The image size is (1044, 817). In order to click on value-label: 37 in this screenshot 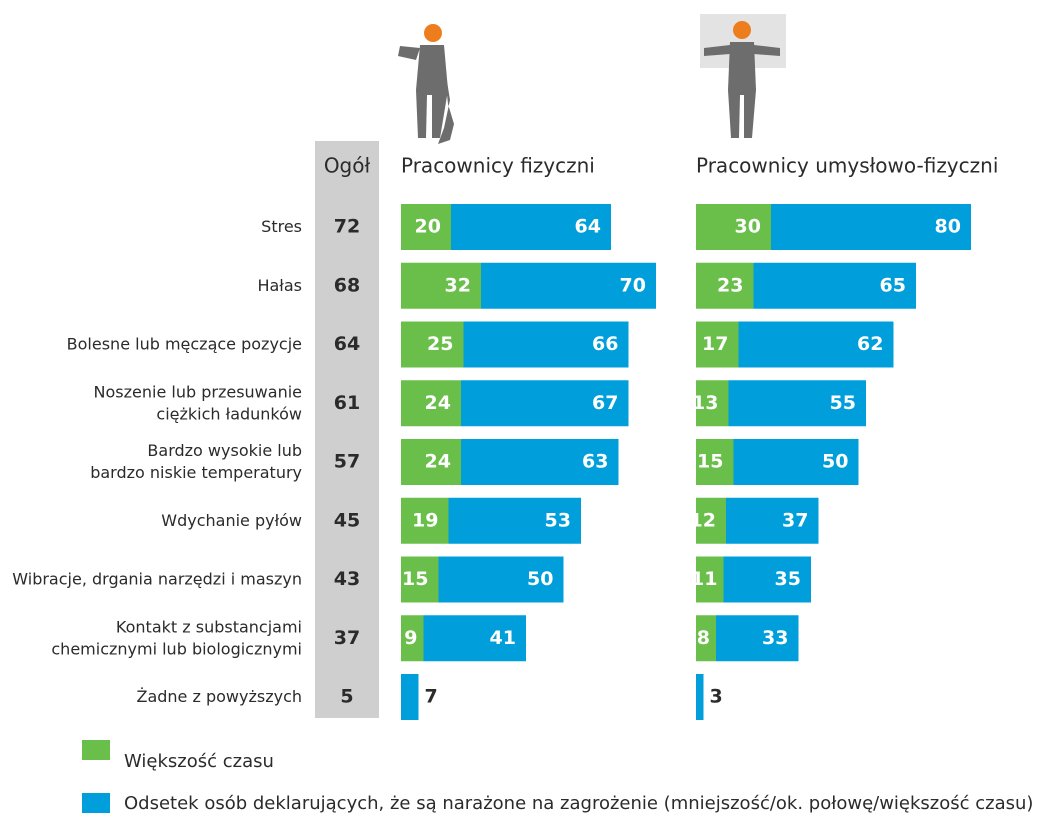, I will do `click(795, 520)`.